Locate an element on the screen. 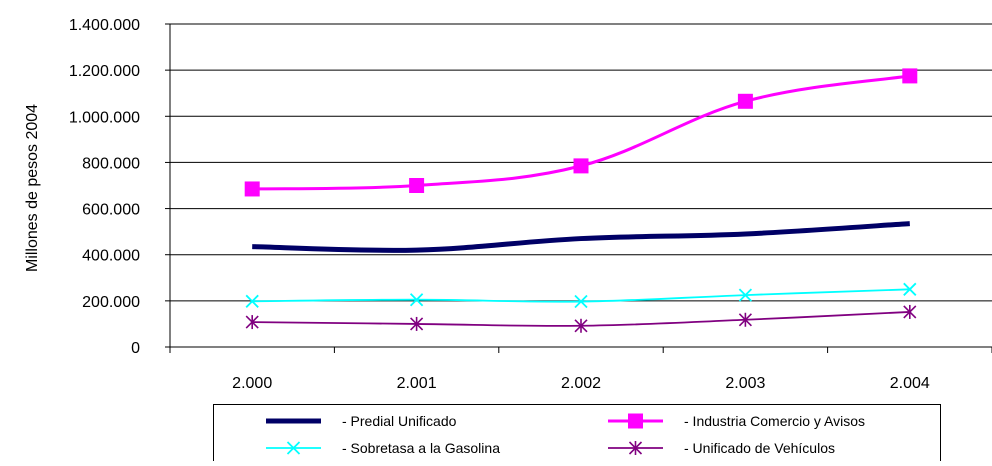  legend-item-2: - Sobretasa a la Gasolina is located at coordinates (383, 448).